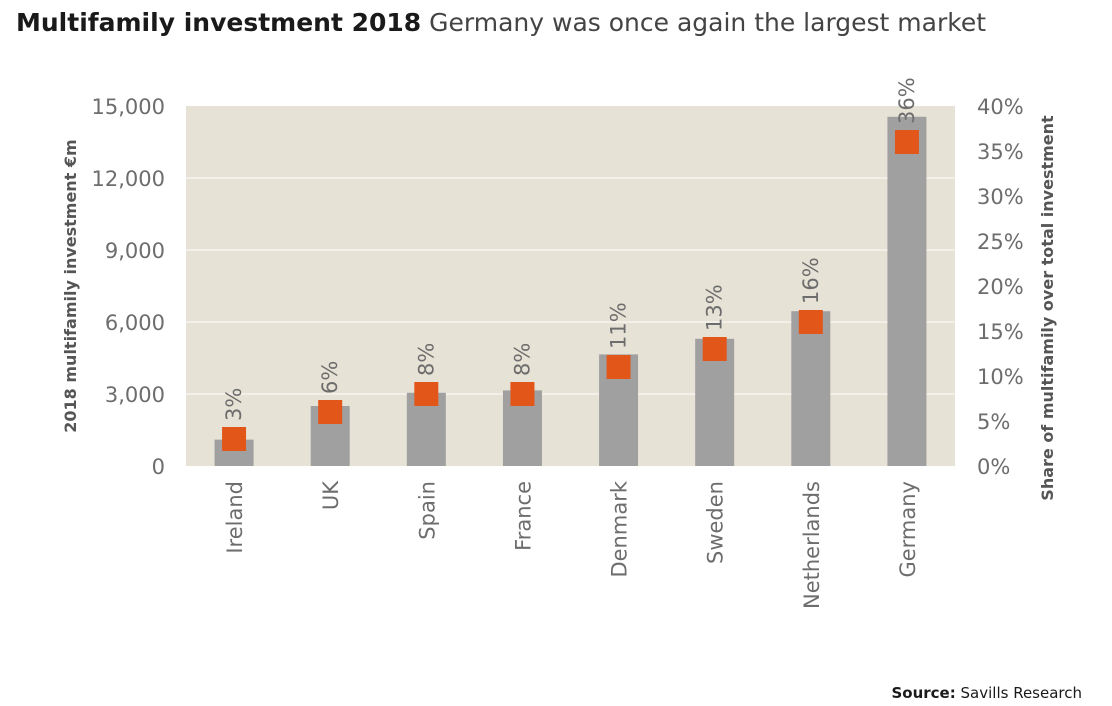 The width and height of the screenshot is (1112, 706). Describe the element at coordinates (811, 388) in the screenshot. I see `bar-netherlands` at that location.